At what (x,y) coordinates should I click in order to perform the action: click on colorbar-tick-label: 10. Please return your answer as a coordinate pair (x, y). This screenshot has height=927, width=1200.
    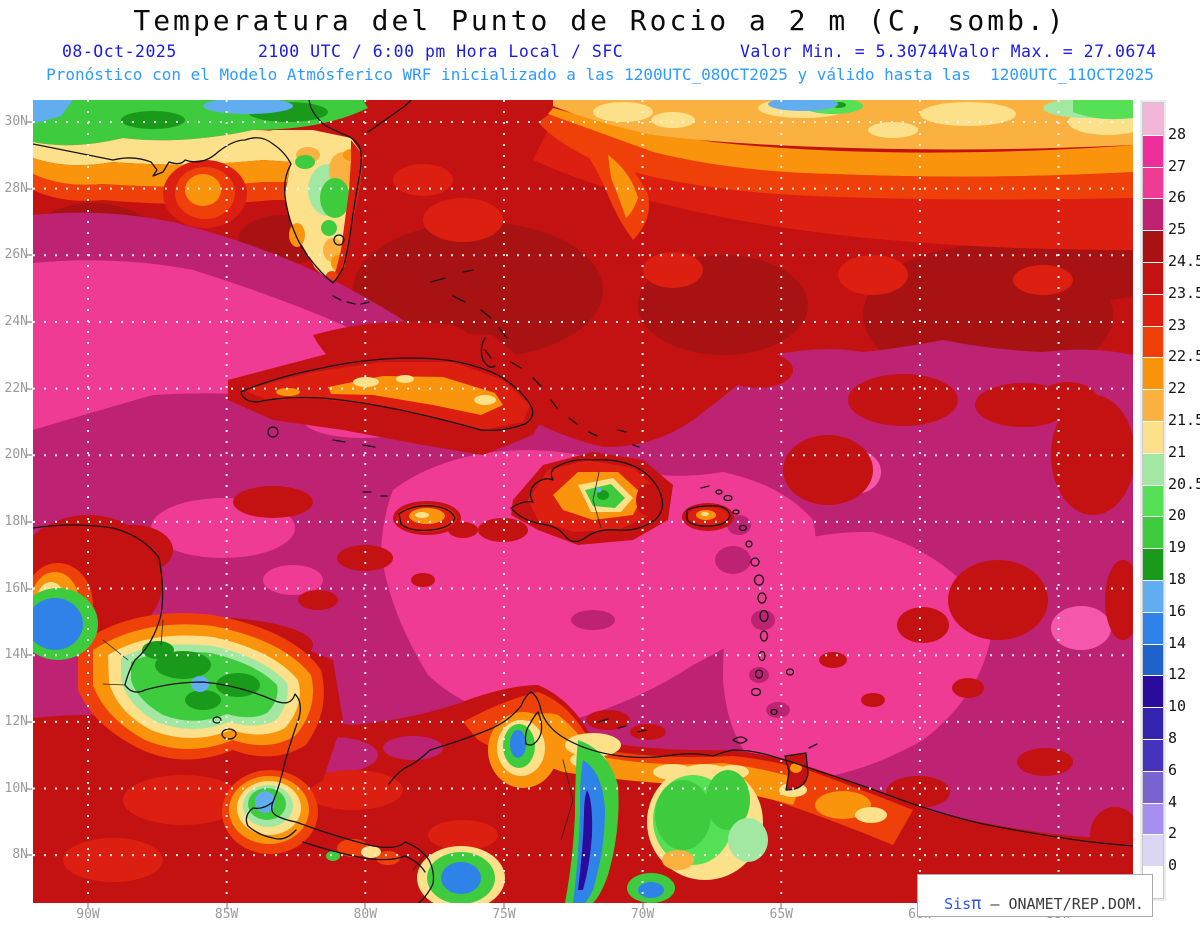
    Looking at the image, I should click on (1177, 706).